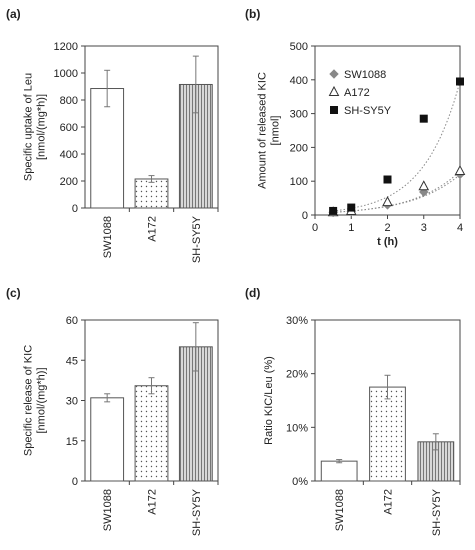 This screenshot has height=550, width=475. I want to click on y-tick-label: 30, so click(72, 402).